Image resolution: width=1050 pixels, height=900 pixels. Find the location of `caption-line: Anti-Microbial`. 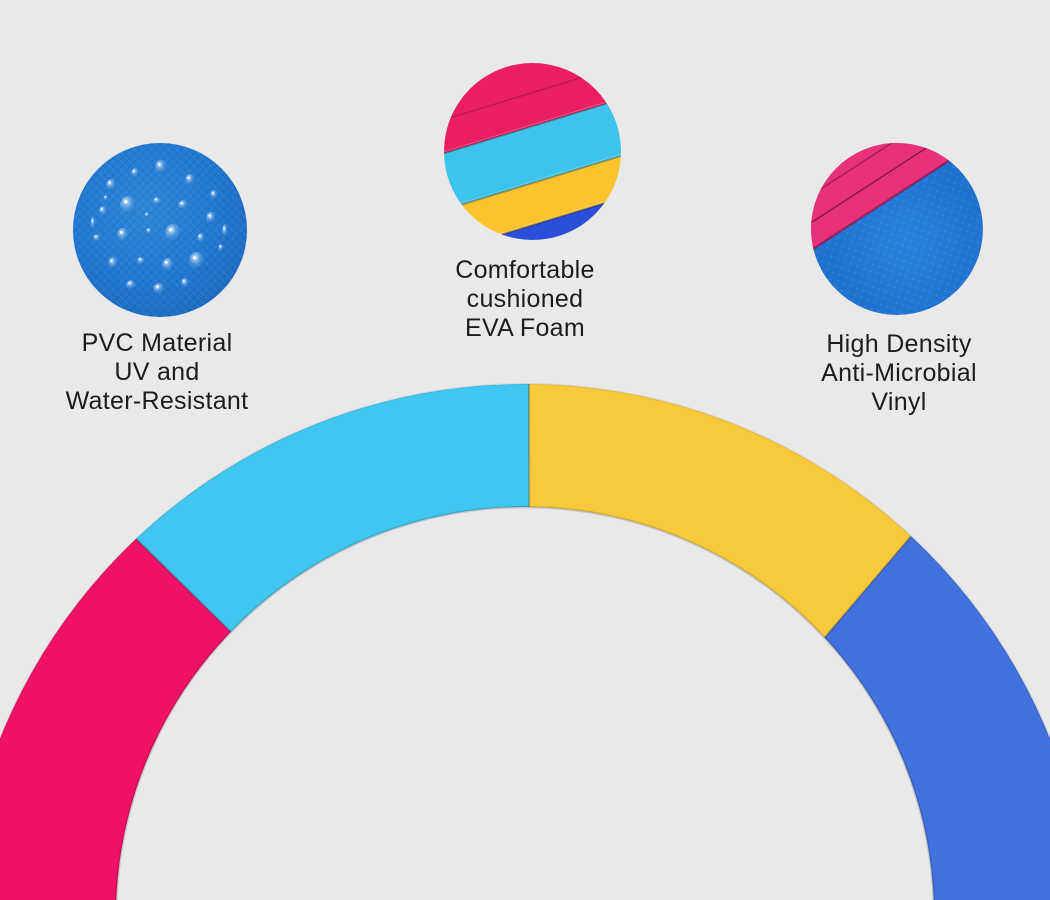

caption-line: Anti-Microbial is located at coordinates (899, 373).